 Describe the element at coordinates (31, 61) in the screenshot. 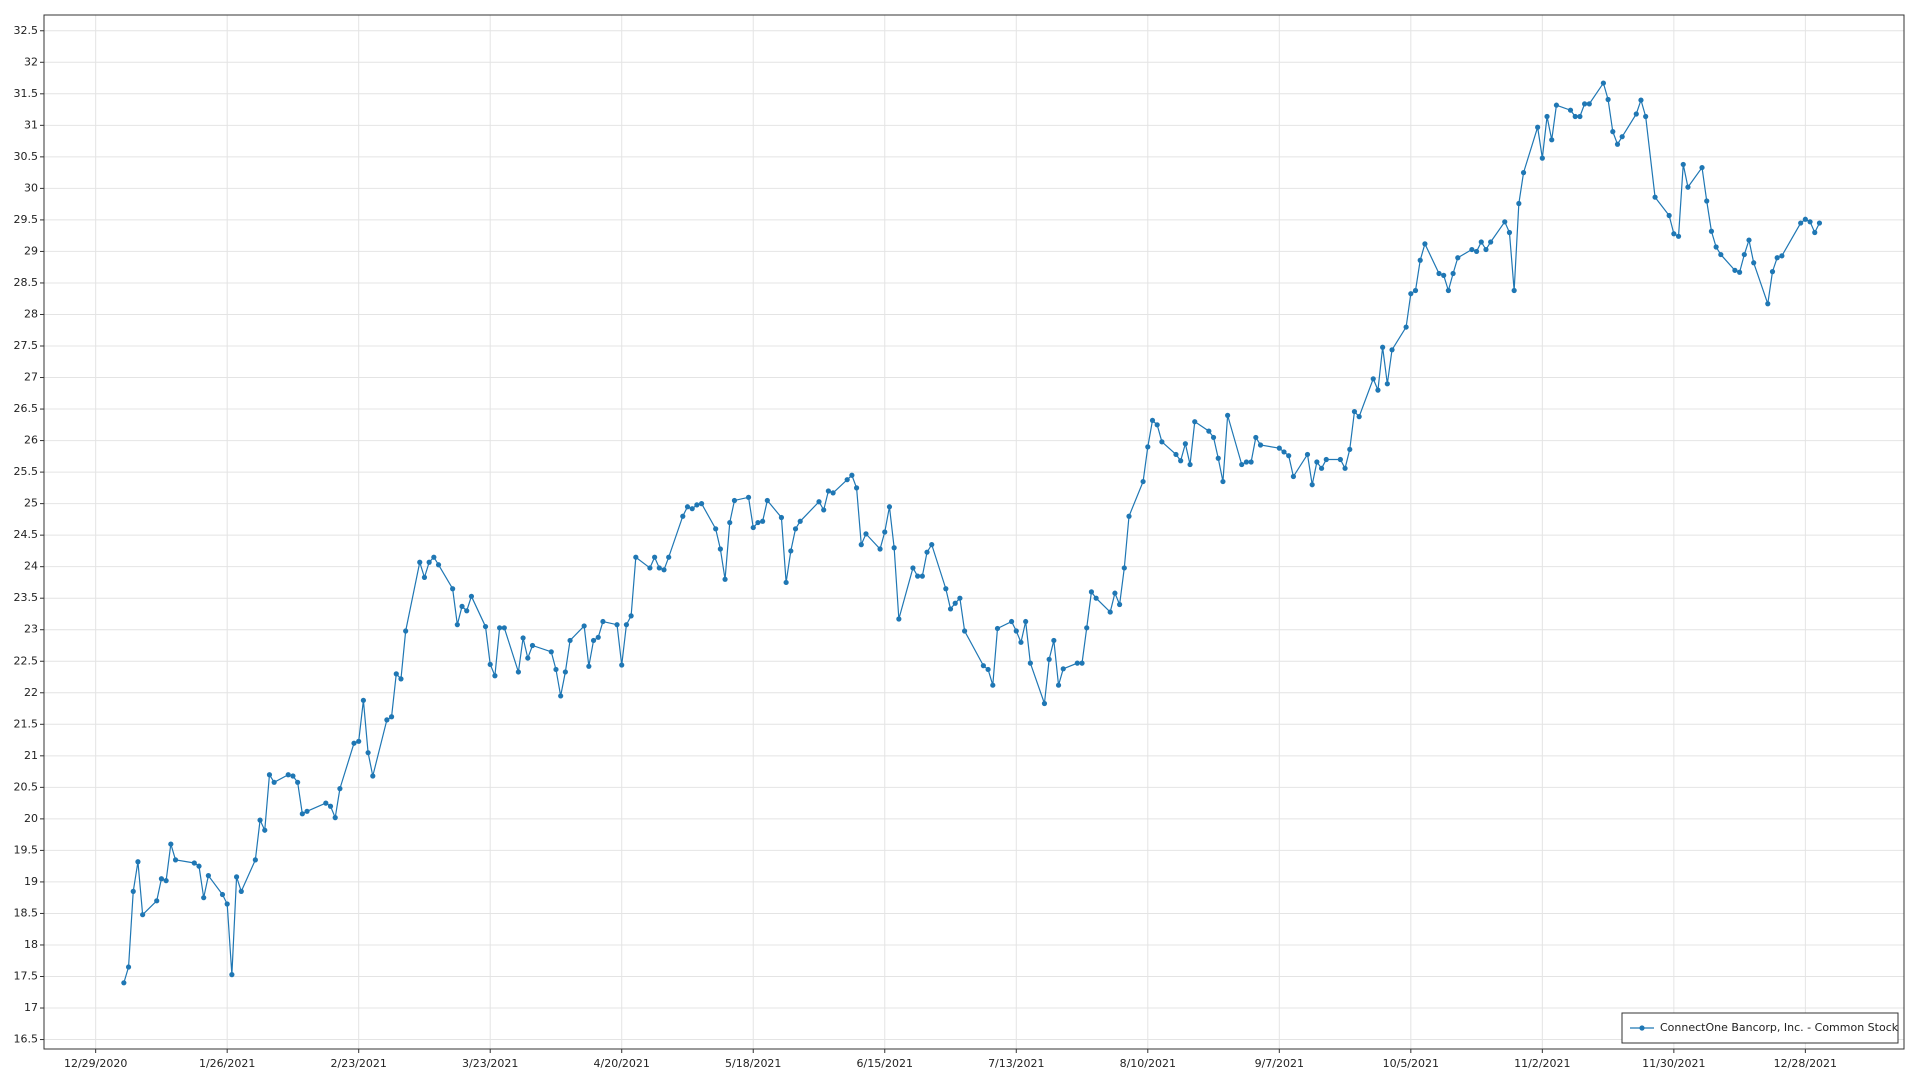

I see `y-tick-label: 32` at that location.